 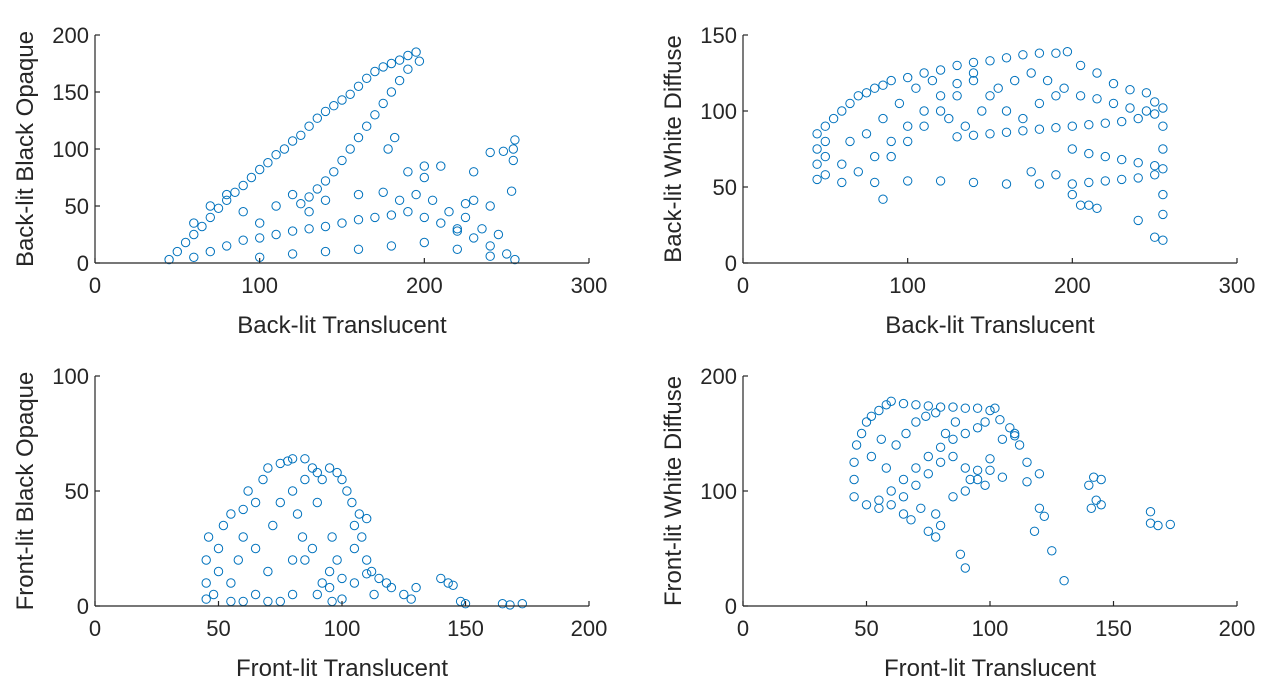 I want to click on y-tick-label: 200, so click(x=70, y=35).